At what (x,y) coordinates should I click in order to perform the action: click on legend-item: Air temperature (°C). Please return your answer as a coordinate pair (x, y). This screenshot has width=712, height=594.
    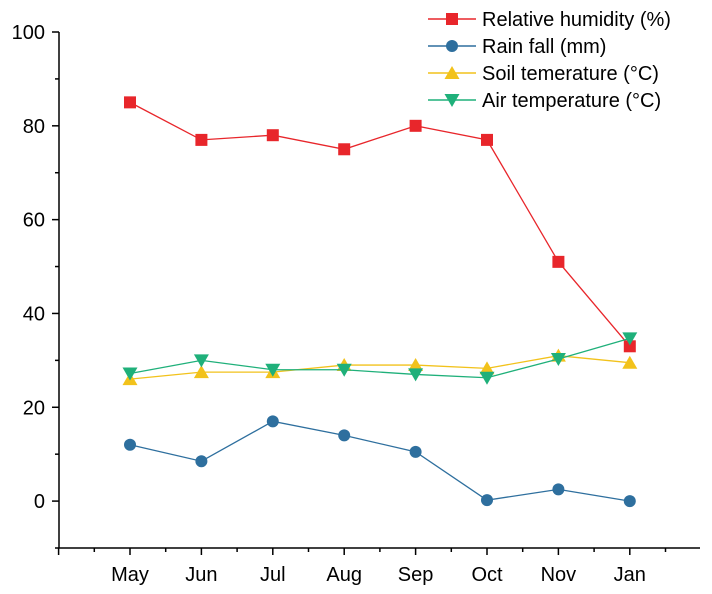
    Looking at the image, I should click on (544, 101).